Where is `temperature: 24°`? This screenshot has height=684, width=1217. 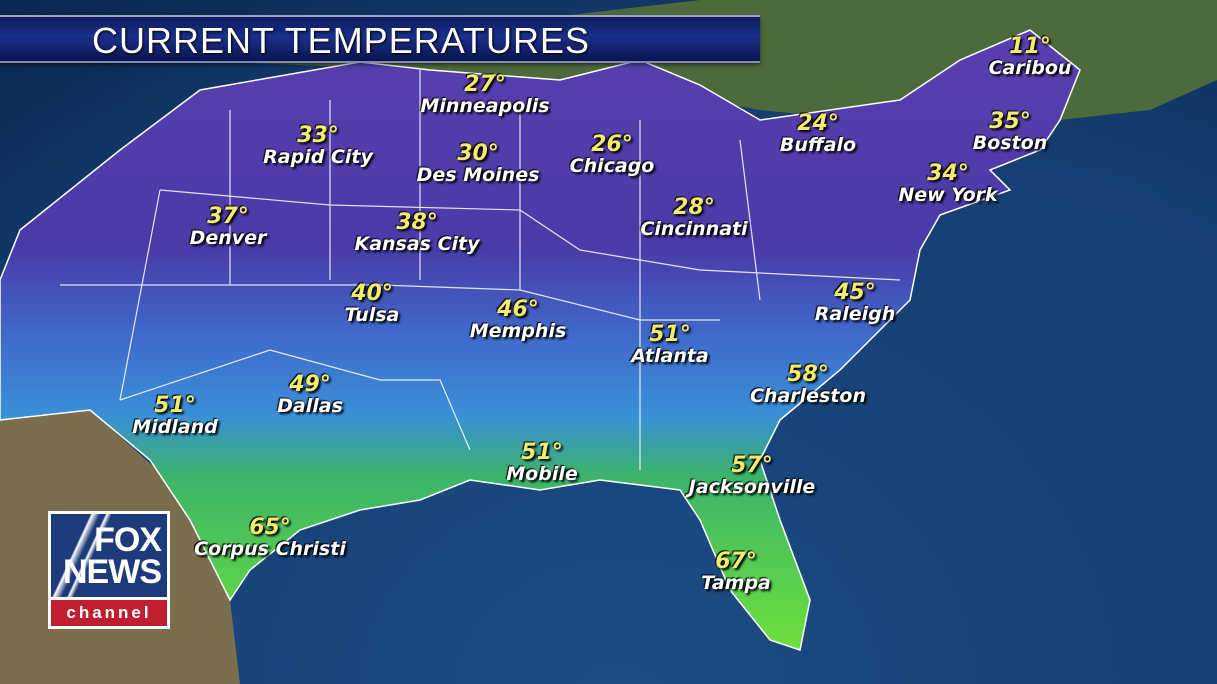
temperature: 24° is located at coordinates (818, 123).